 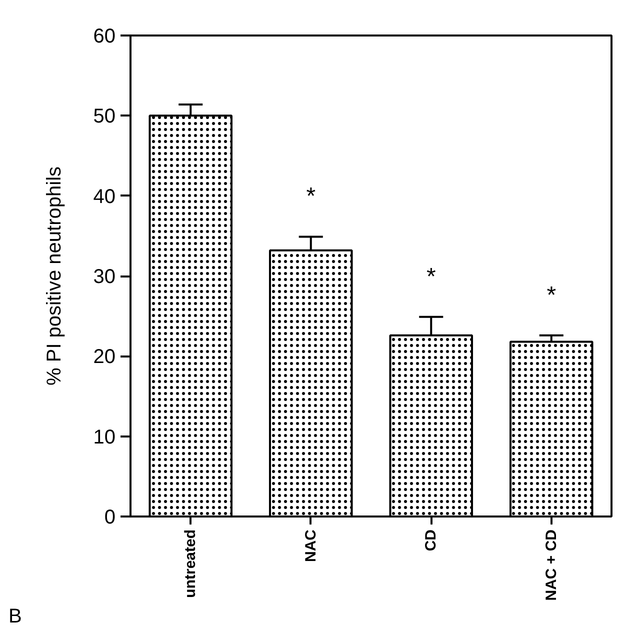 I want to click on y-tick-label: 30, so click(x=104, y=277).